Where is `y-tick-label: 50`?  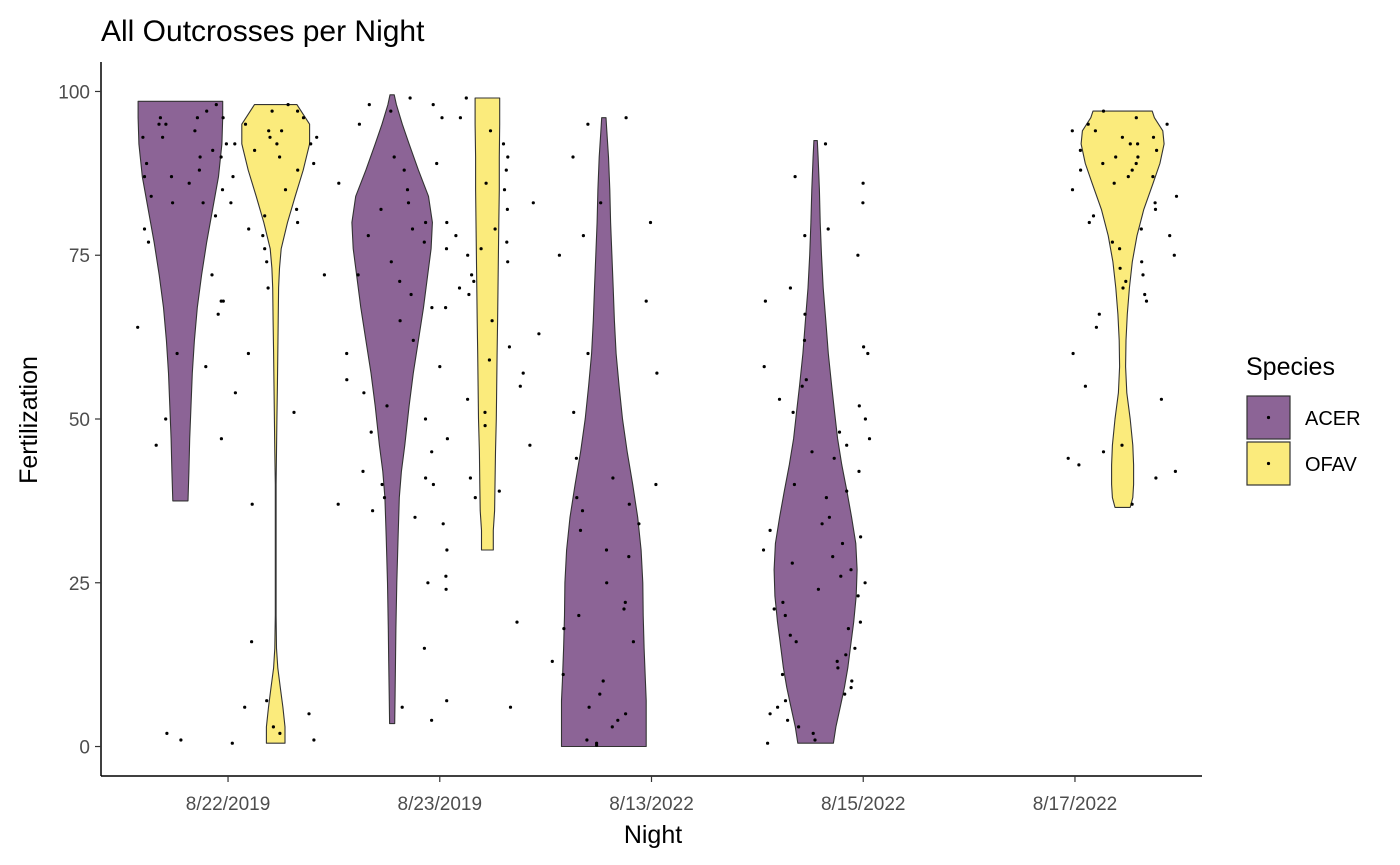 y-tick-label: 50 is located at coordinates (79, 420).